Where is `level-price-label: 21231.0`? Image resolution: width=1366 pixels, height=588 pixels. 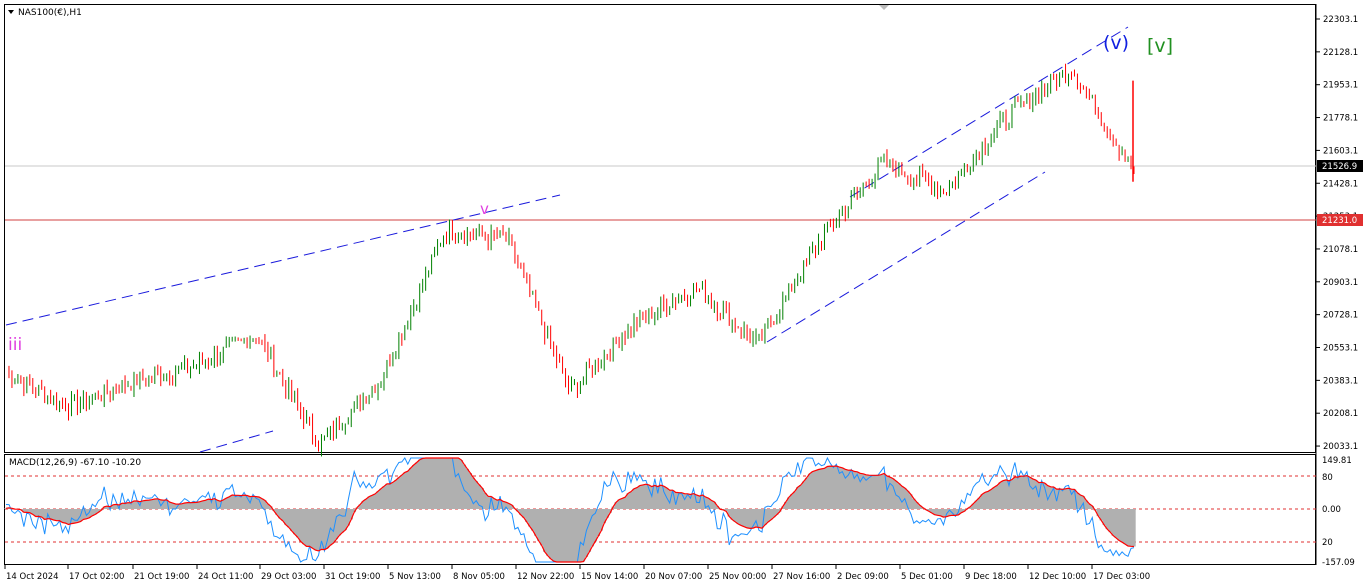
level-price-label: 21231.0 is located at coordinates (1339, 221).